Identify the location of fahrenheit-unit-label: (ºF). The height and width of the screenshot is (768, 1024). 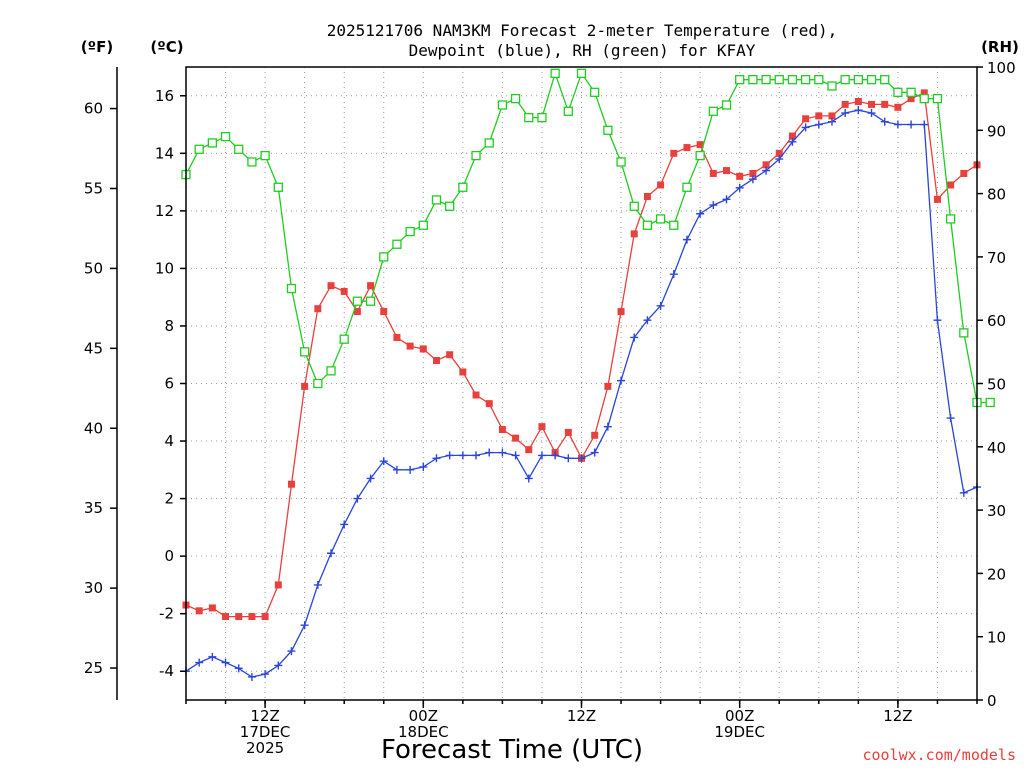
(97, 47).